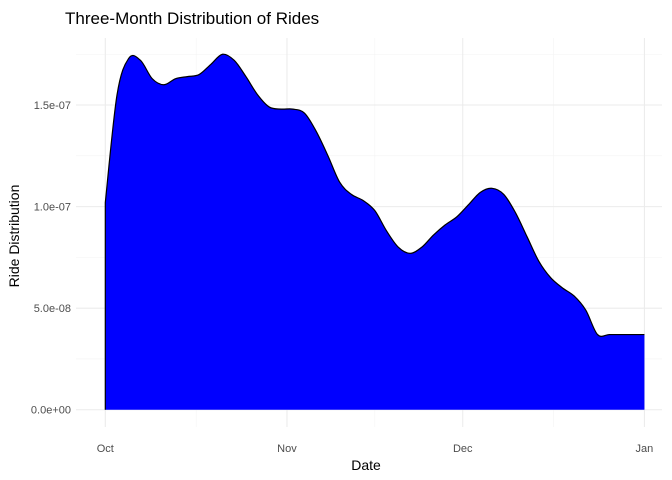 The height and width of the screenshot is (480, 672). I want to click on x-tick-label: Dec, so click(463, 449).